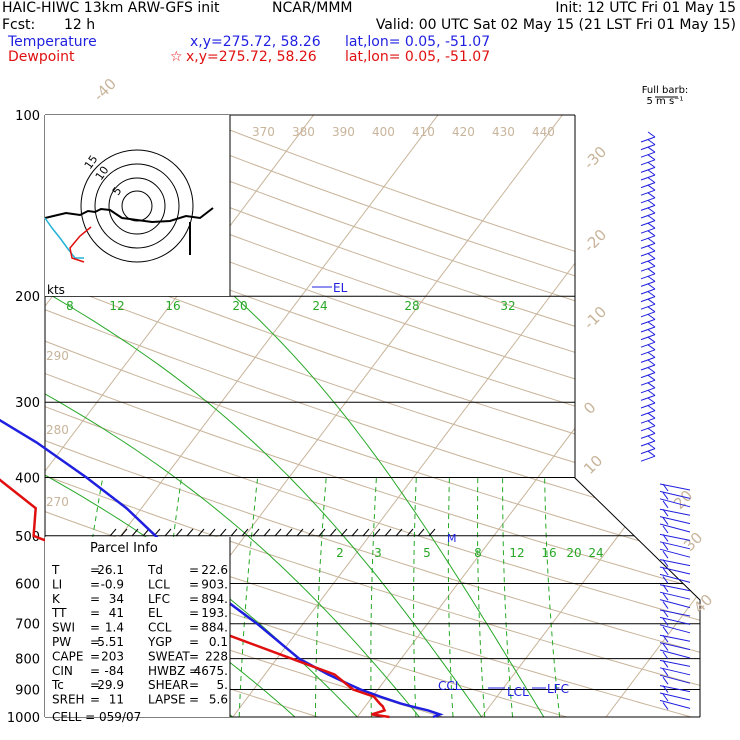 The height and width of the screenshot is (740, 740). Describe the element at coordinates (57, 584) in the screenshot. I see `parcel-key: LI` at that location.